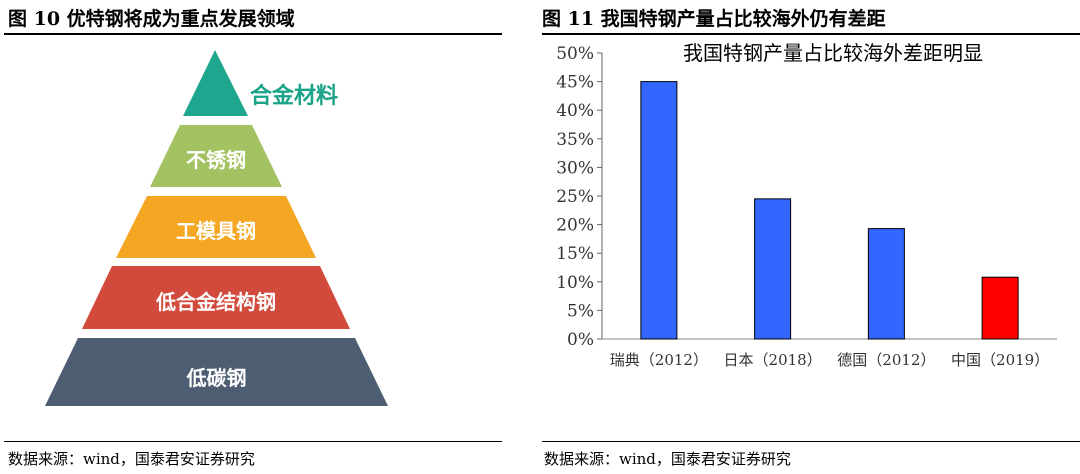 This screenshot has height=474, width=1080. What do you see at coordinates (575, 111) in the screenshot?
I see `y-tick-label: 40%` at bounding box center [575, 111].